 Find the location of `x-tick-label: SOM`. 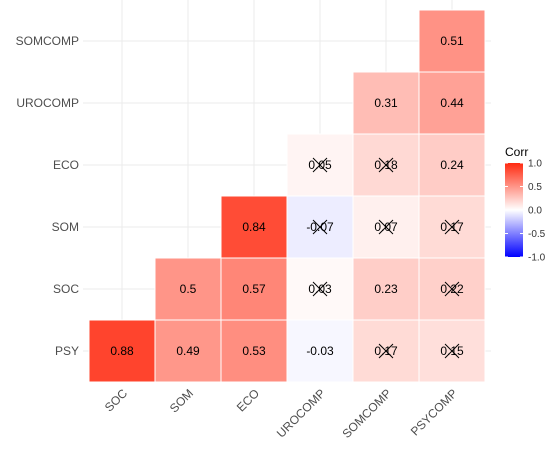

x-tick-label: SOM is located at coordinates (181, 400).